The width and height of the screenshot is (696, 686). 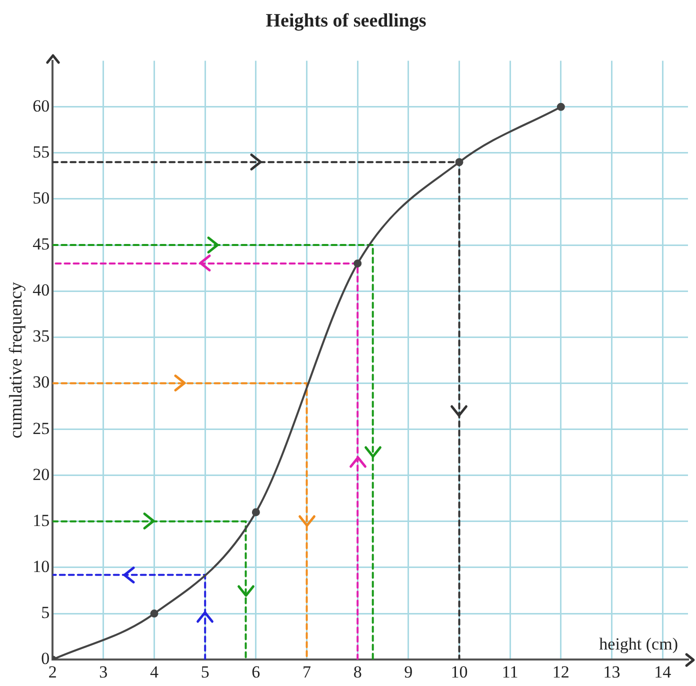 I want to click on y-tick-label: 55, so click(x=41, y=152).